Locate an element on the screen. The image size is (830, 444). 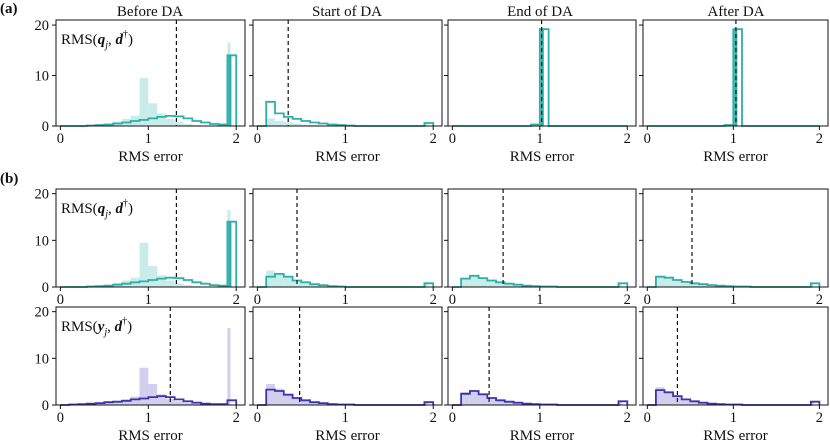
bar-peak is located at coordinates (542, 78).